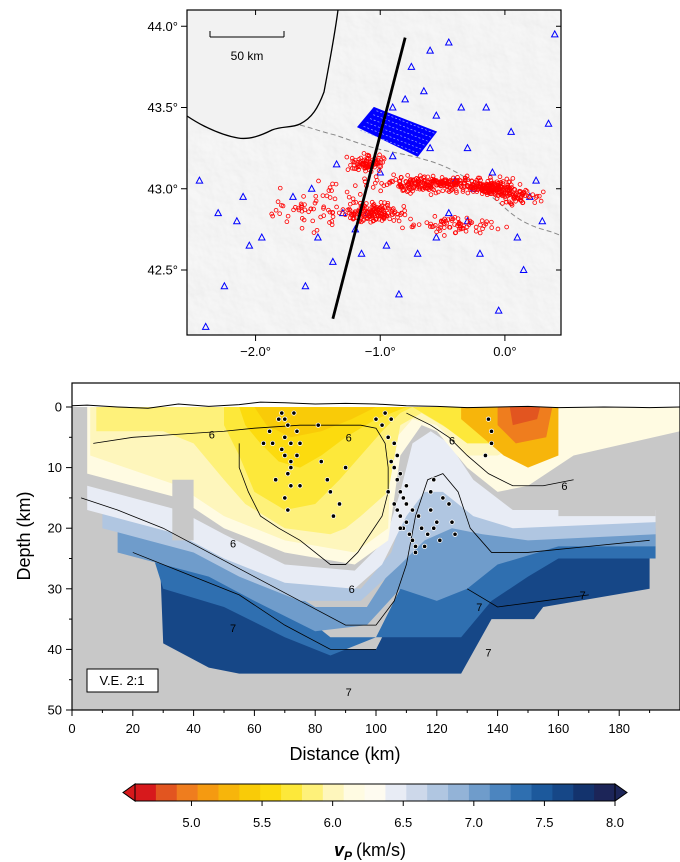 This screenshot has width=680, height=862. Describe the element at coordinates (339, 850) in the screenshot. I see `colorbar-symbol: v` at that location.